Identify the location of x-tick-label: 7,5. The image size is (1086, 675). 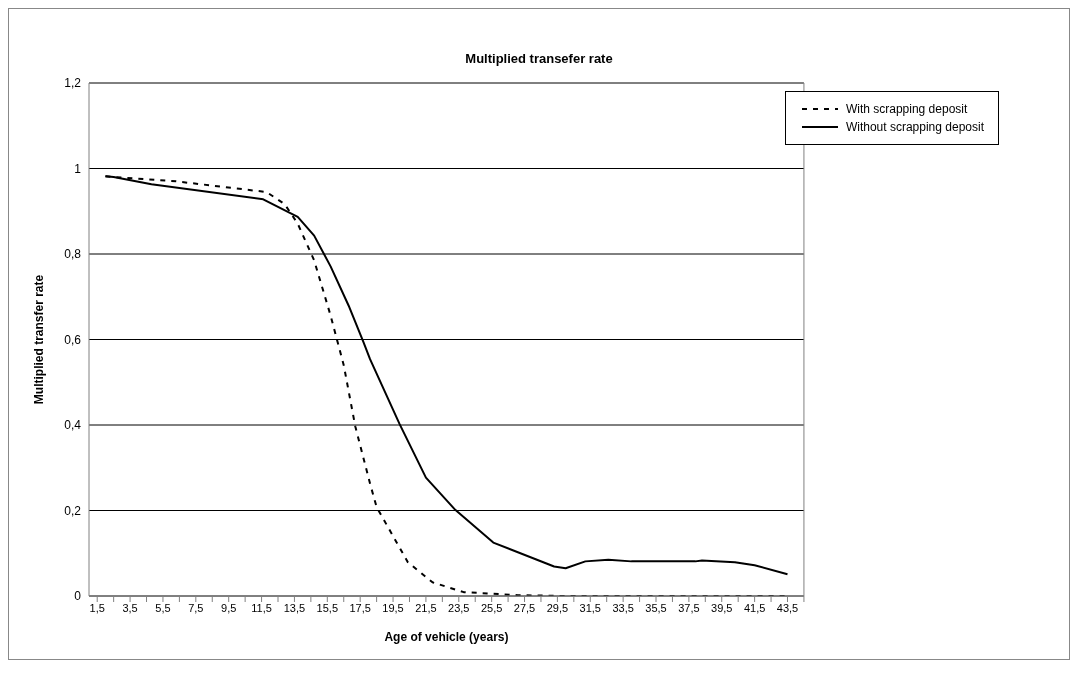
(196, 607).